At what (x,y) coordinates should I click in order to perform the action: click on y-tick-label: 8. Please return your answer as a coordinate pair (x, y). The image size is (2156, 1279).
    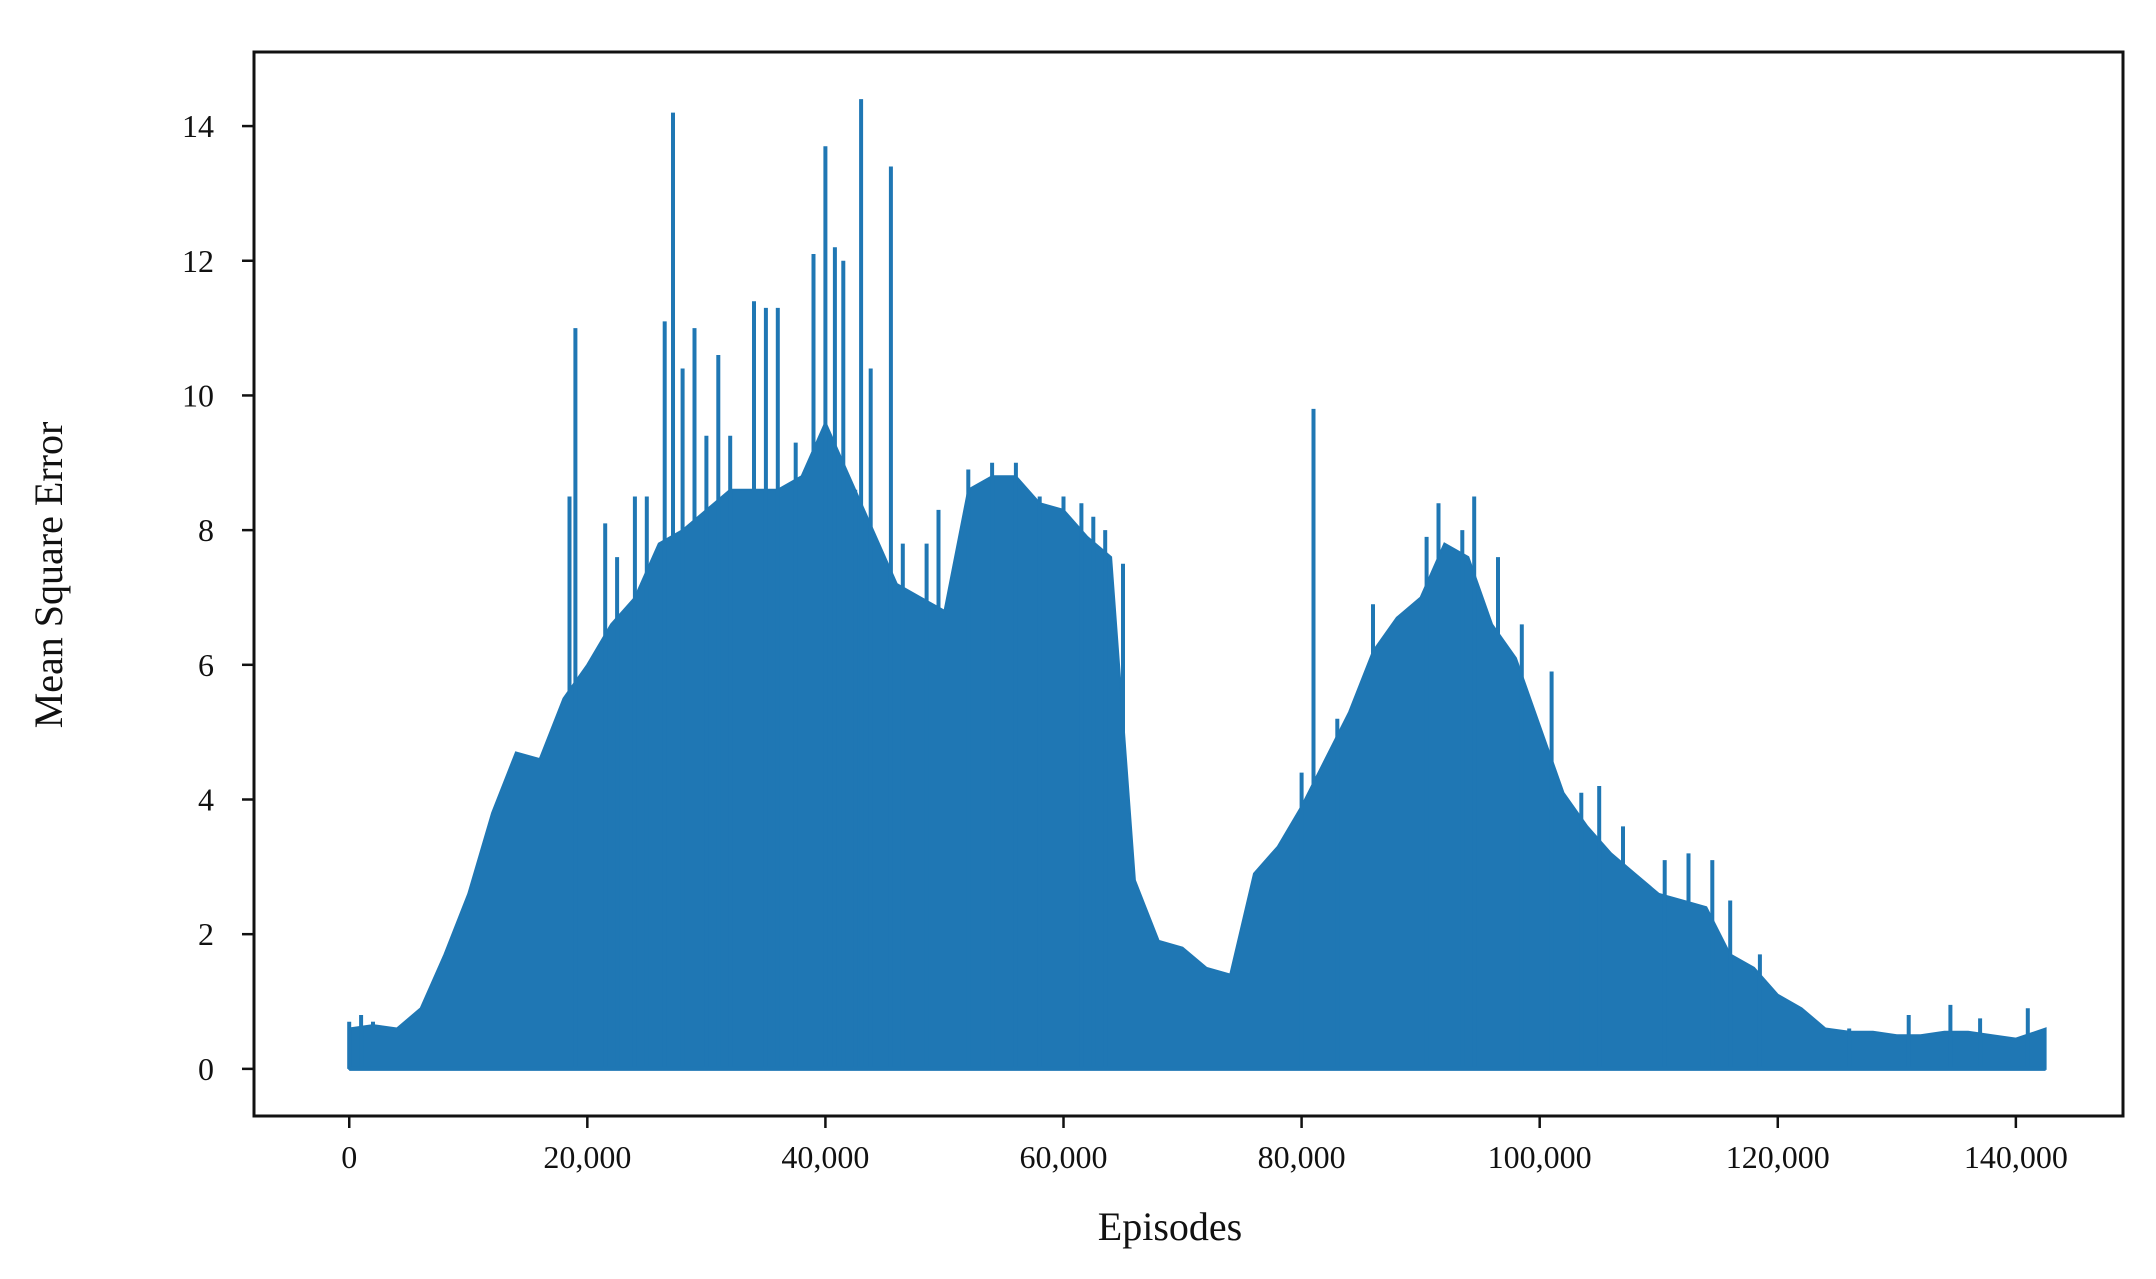
    Looking at the image, I should click on (206, 530).